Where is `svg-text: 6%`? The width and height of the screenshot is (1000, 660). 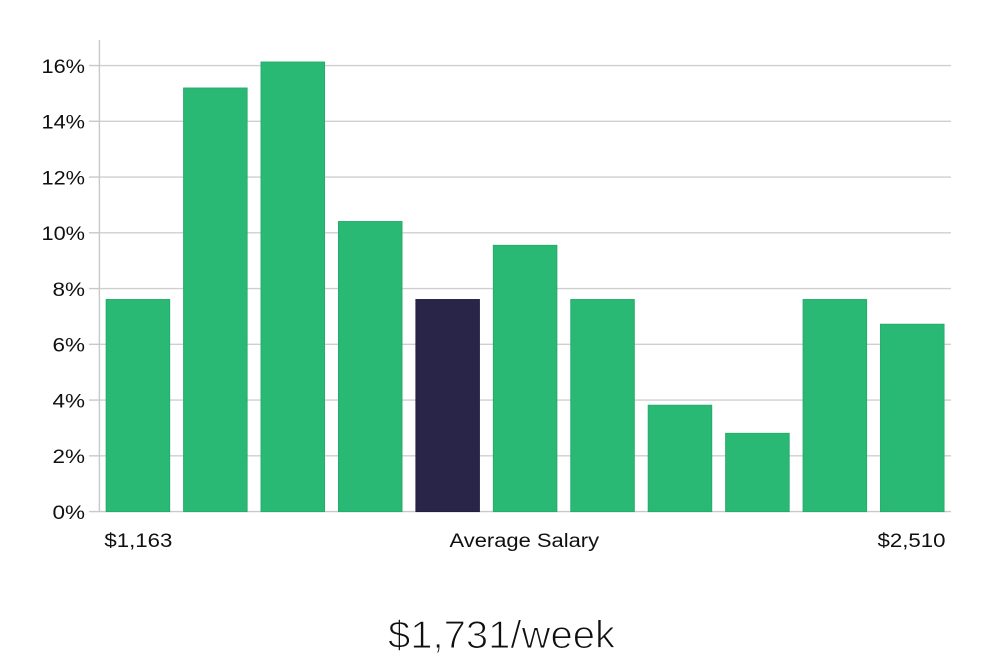
svg-text: 6% is located at coordinates (69, 346).